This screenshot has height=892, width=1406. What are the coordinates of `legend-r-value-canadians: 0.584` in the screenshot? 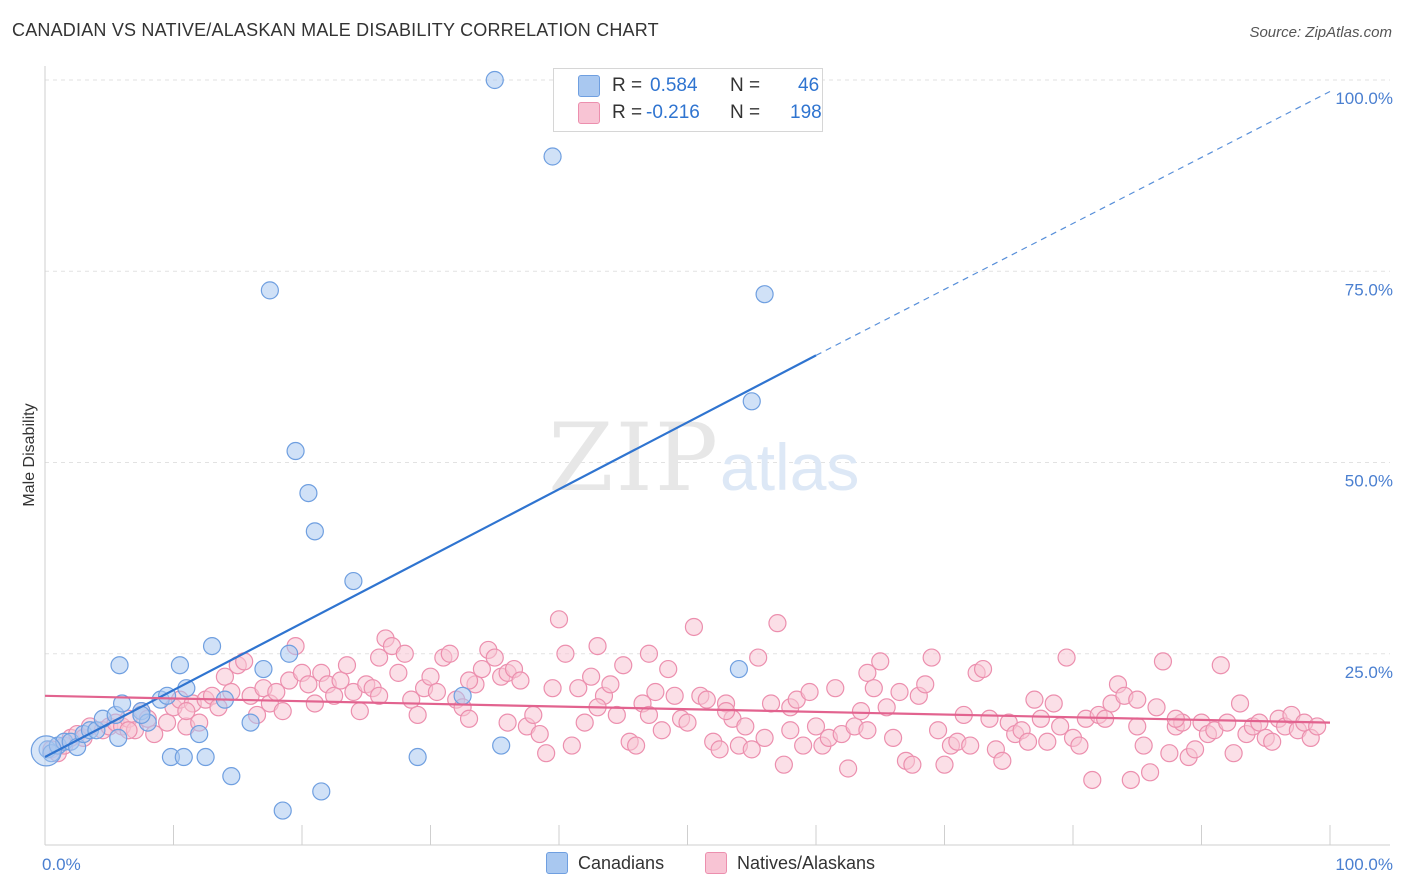 It's located at (674, 85).